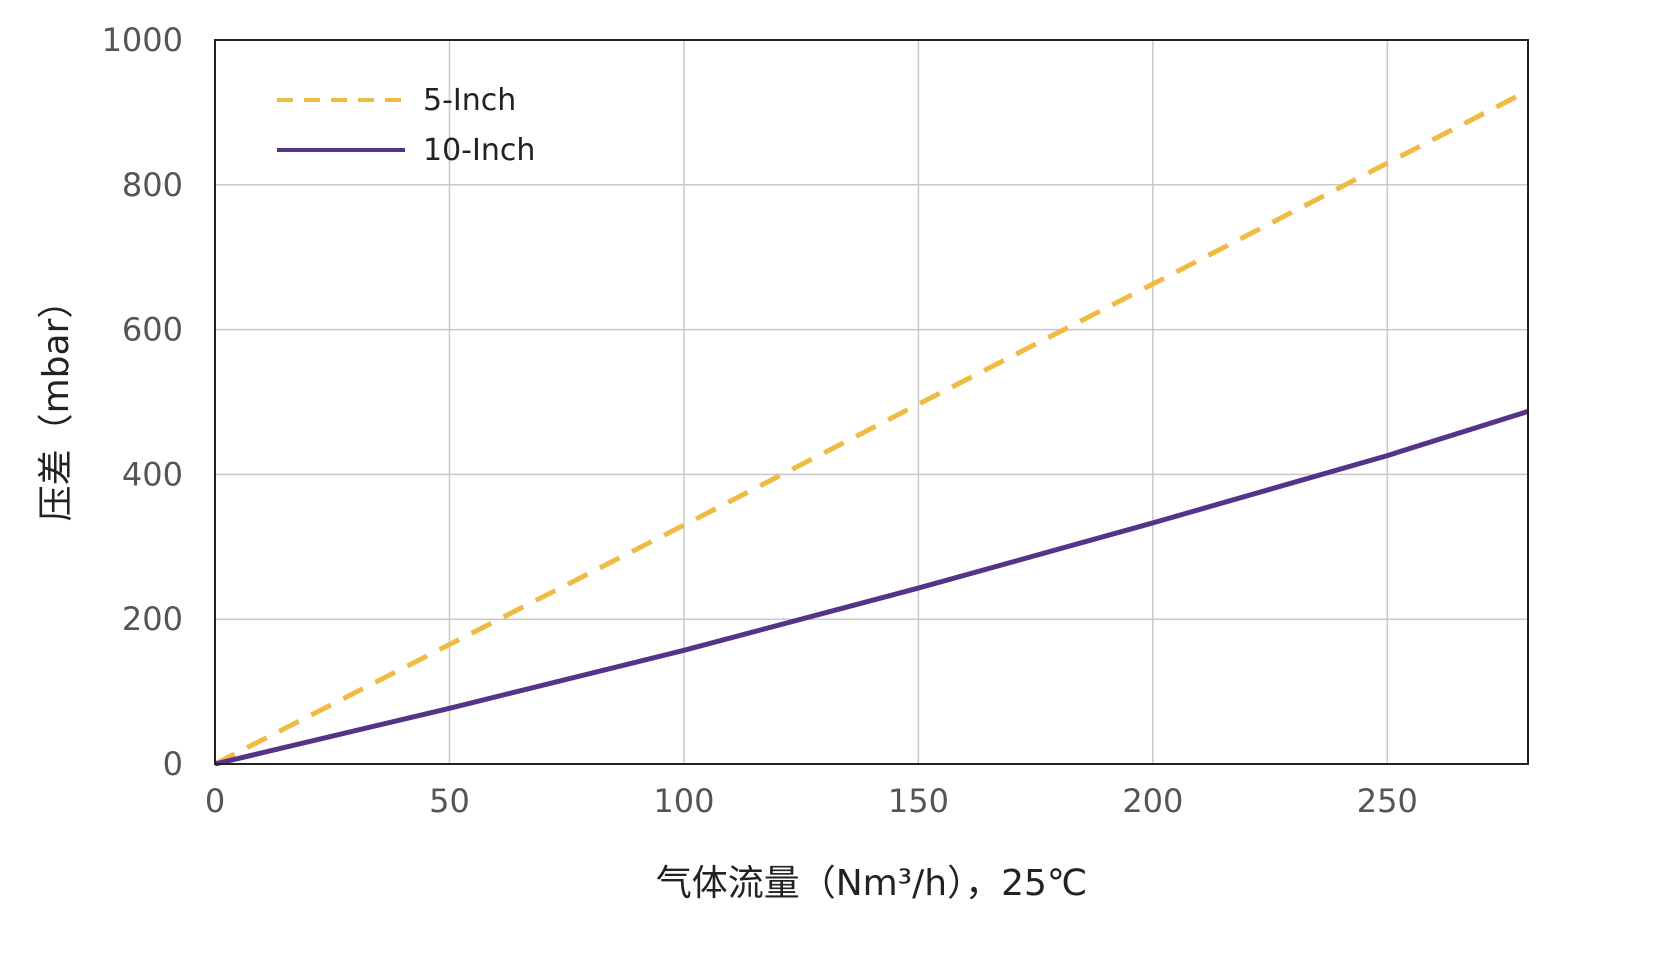 The width and height of the screenshot is (1656, 968). What do you see at coordinates (1152, 801) in the screenshot?
I see `x-tick-label: 200` at bounding box center [1152, 801].